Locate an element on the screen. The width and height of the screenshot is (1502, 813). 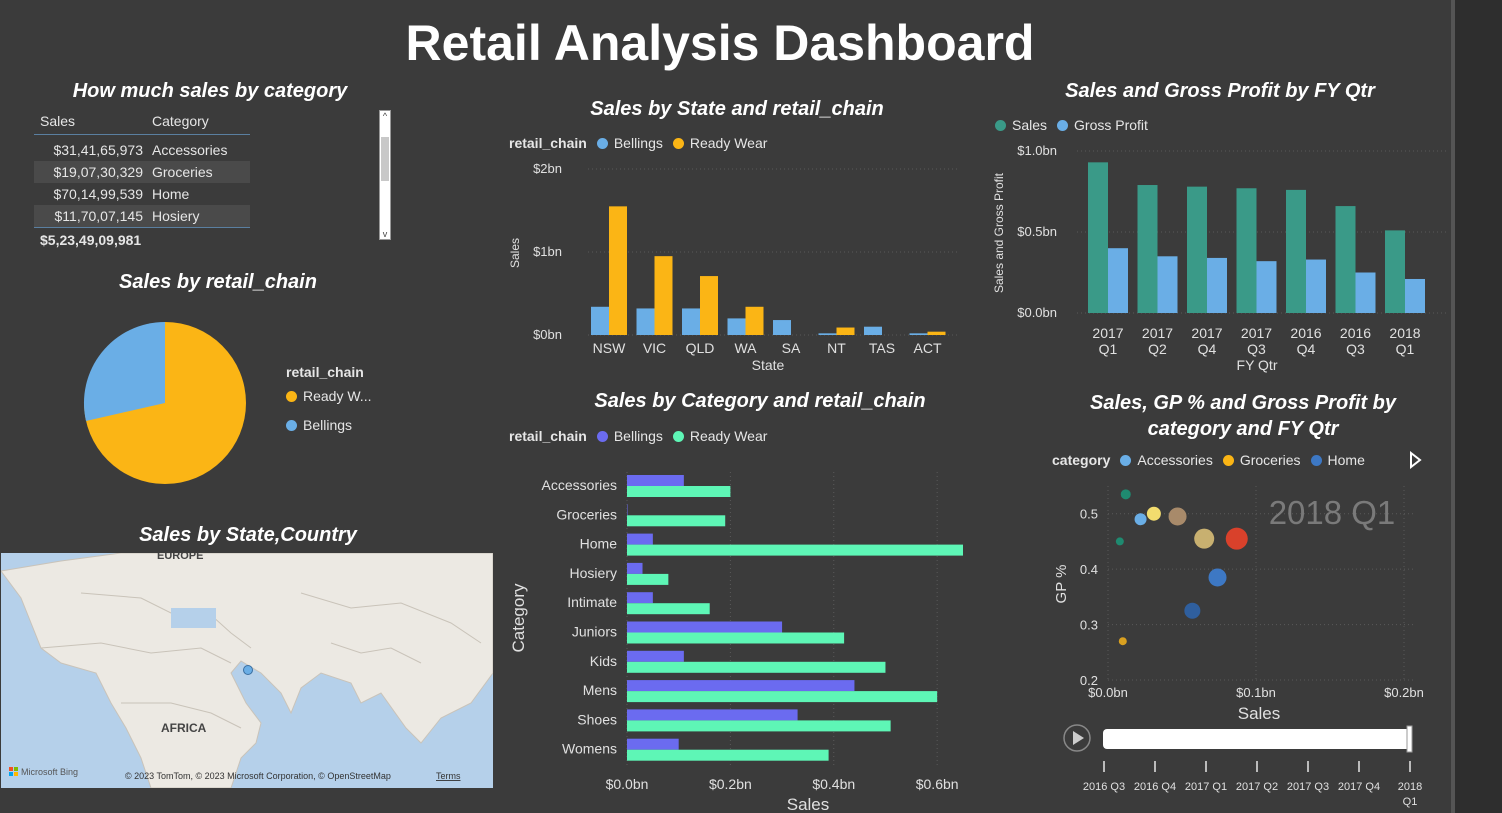
category-column-header: Category is located at coordinates (180, 121).